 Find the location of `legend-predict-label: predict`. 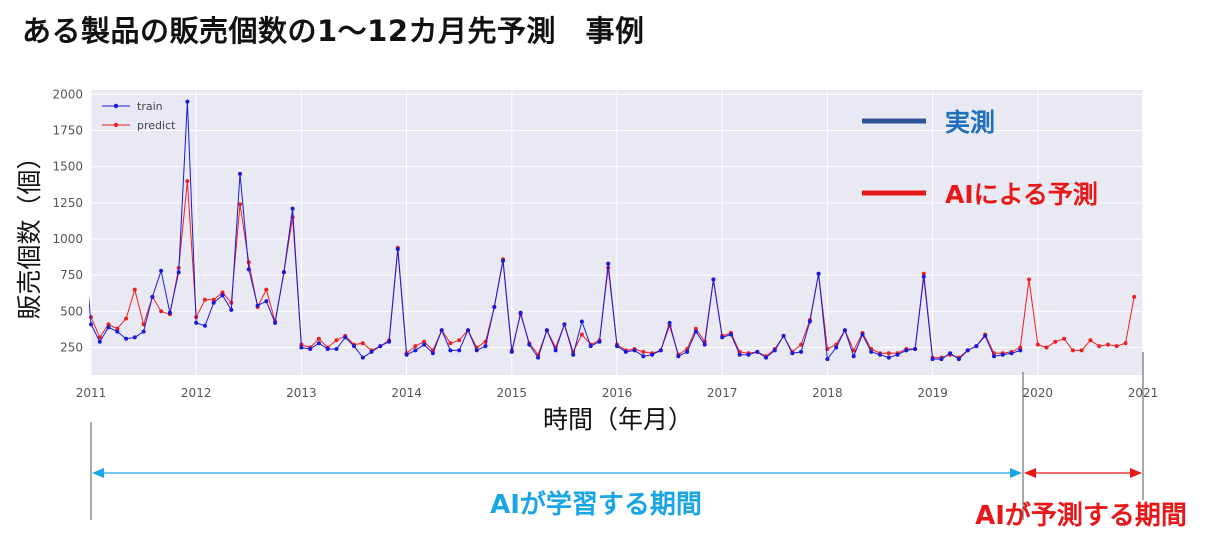

legend-predict-label: predict is located at coordinates (156, 125).